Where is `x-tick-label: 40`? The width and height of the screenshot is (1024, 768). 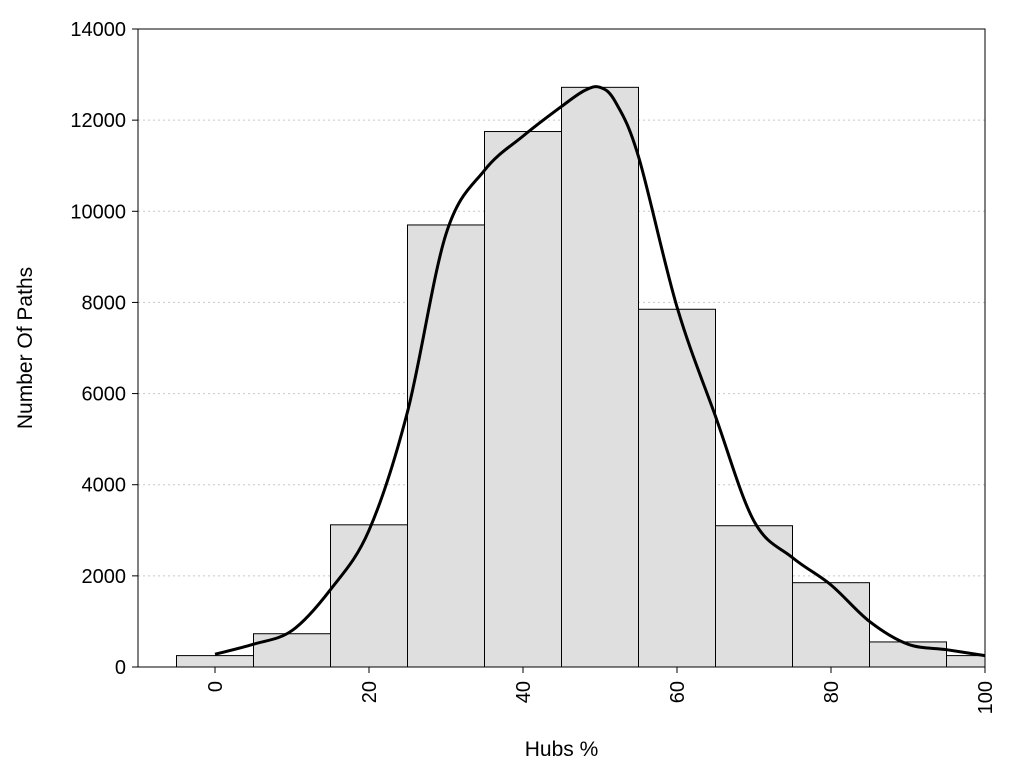 x-tick-label: 40 is located at coordinates (524, 692).